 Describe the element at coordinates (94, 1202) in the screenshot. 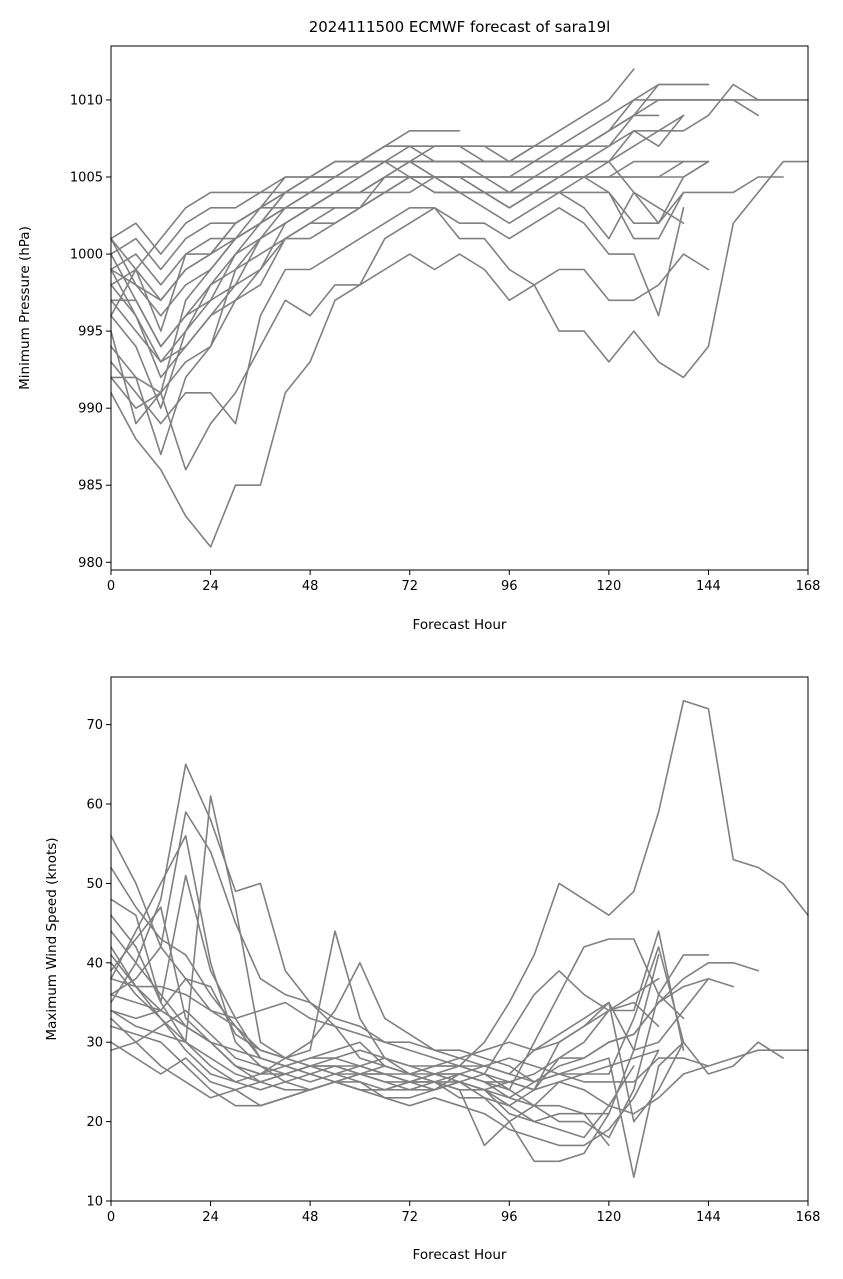

I see `wind-y-tick-label: 10` at that location.